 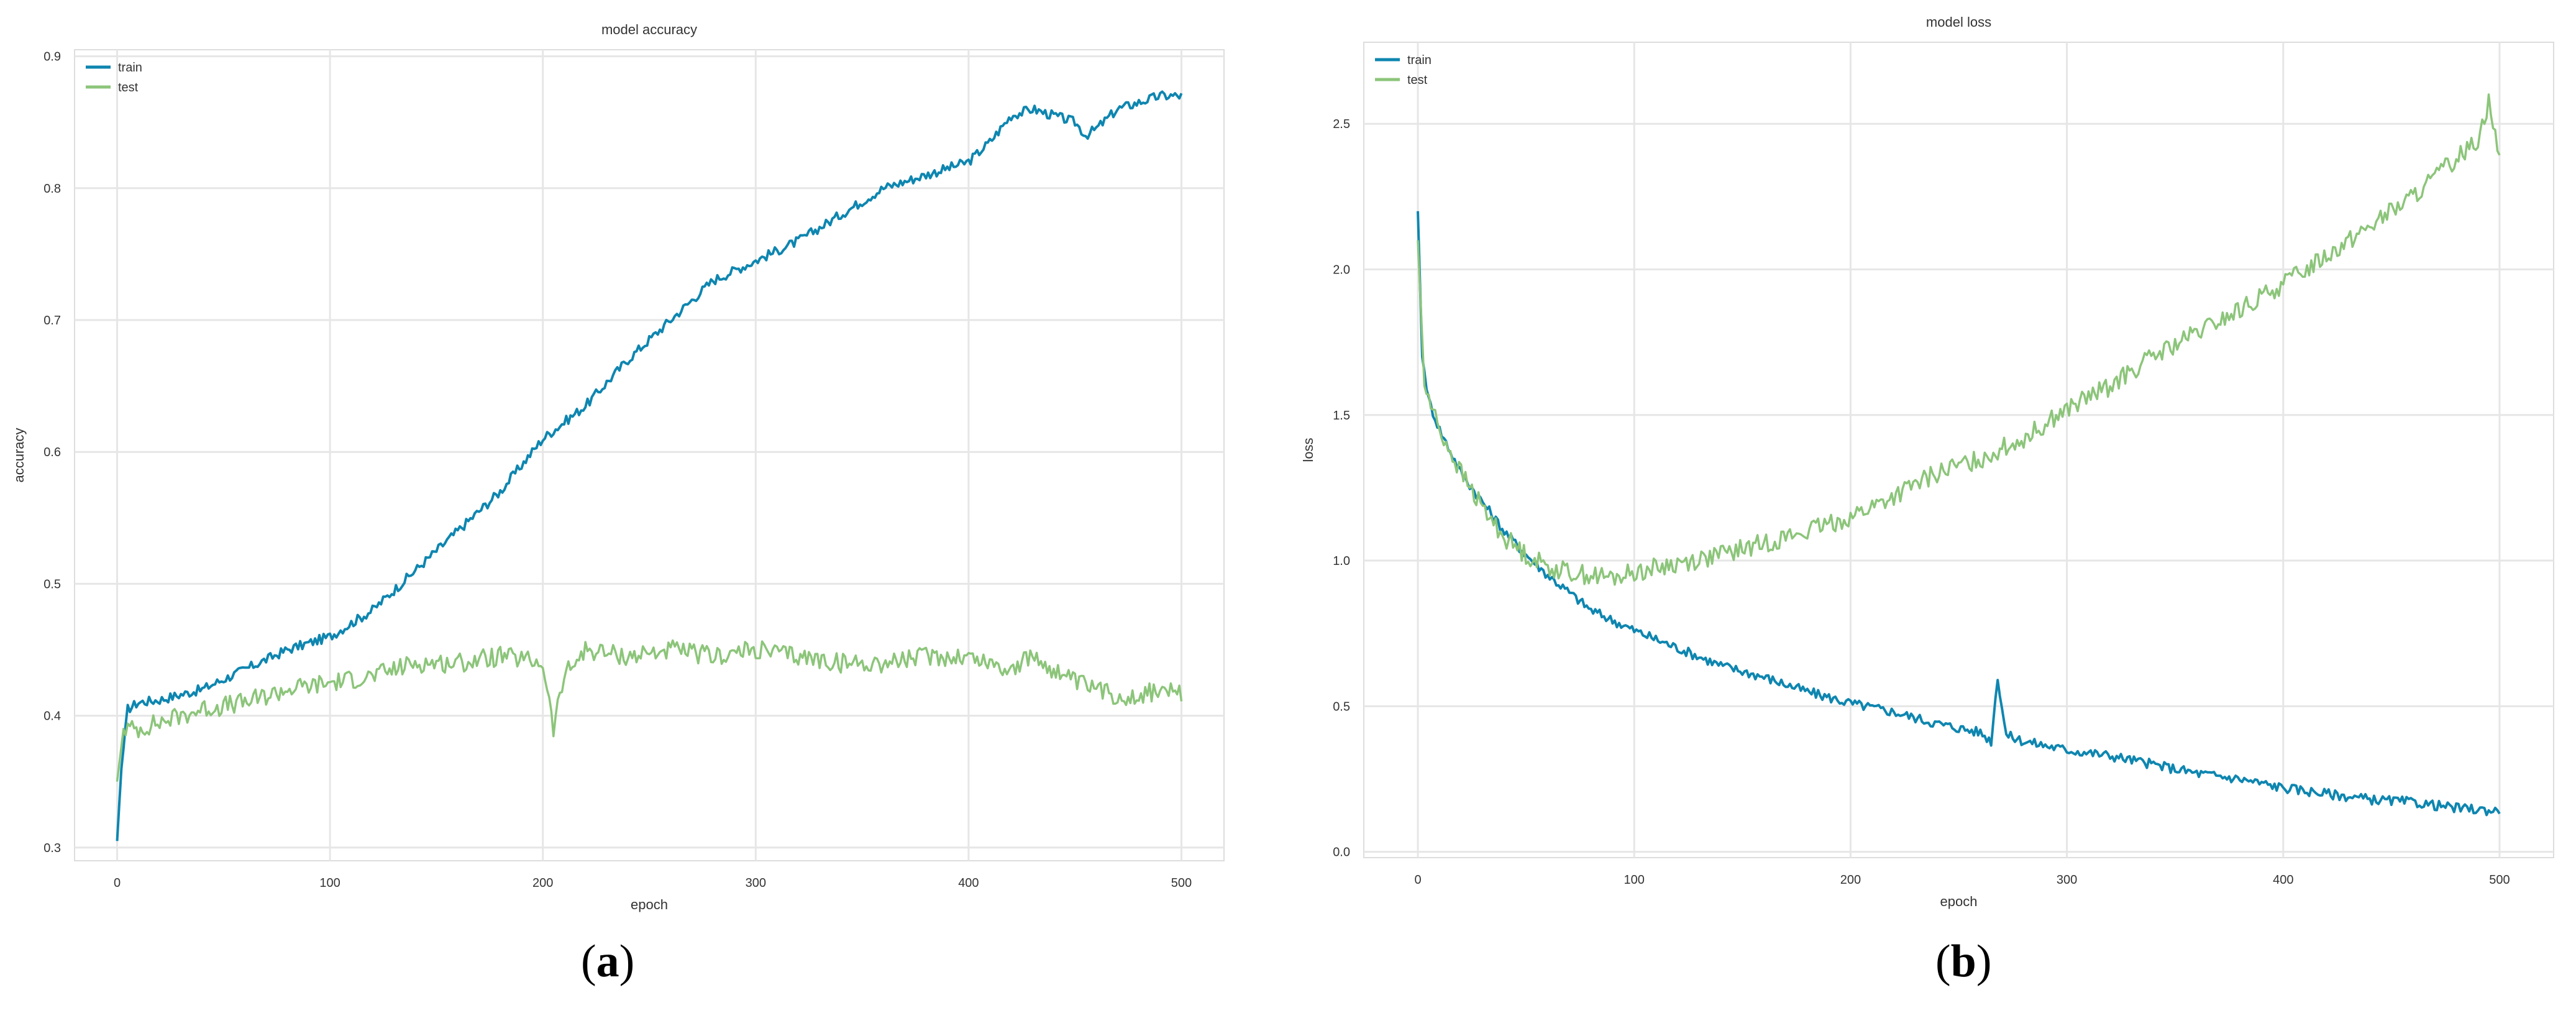 What do you see at coordinates (52, 452) in the screenshot?
I see `accuracy-y-tick-label: 0.6` at bounding box center [52, 452].